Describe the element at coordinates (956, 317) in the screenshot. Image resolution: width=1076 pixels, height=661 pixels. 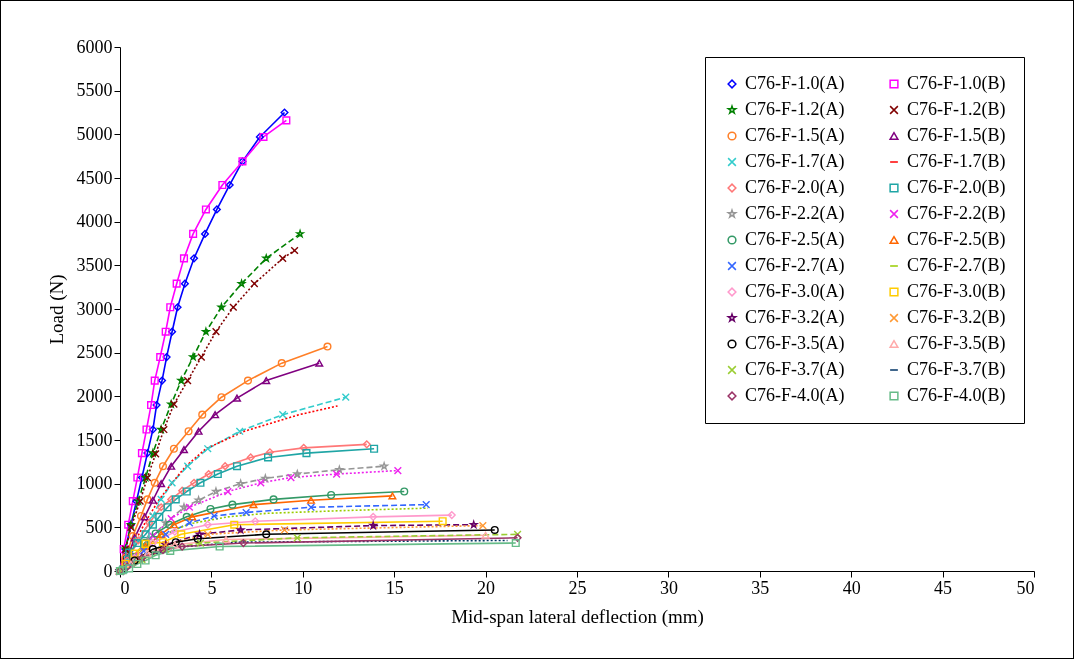
I see `legend-label: C76-F-3.2(B)` at that location.